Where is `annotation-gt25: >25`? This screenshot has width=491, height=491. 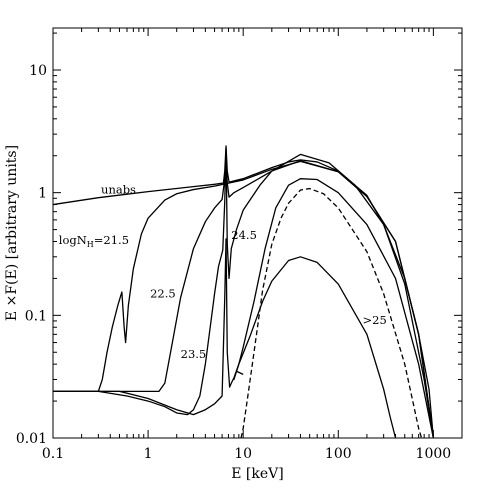
annotation-gt25: >25 is located at coordinates (375, 320).